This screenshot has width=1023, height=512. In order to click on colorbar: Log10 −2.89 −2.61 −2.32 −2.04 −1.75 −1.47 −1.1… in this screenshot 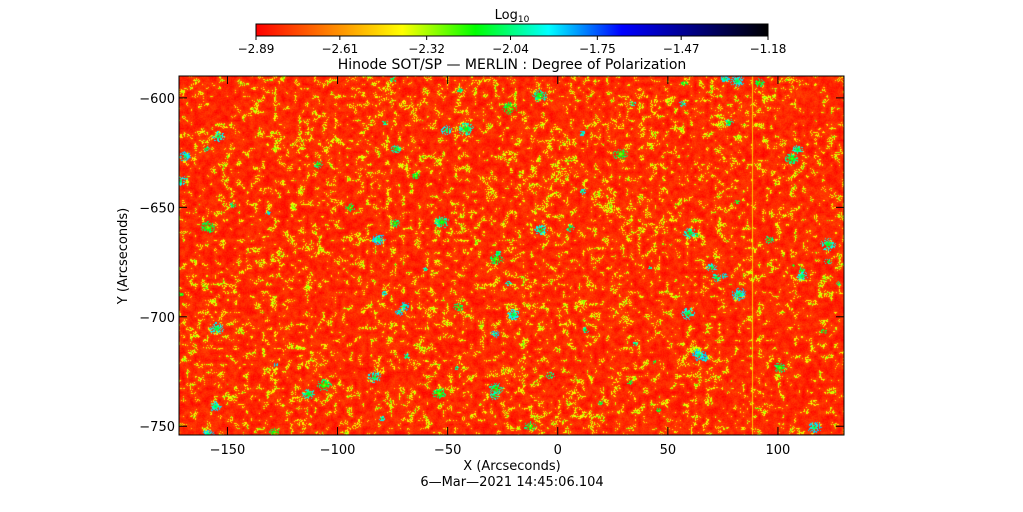, I will do `click(512, 32)`.